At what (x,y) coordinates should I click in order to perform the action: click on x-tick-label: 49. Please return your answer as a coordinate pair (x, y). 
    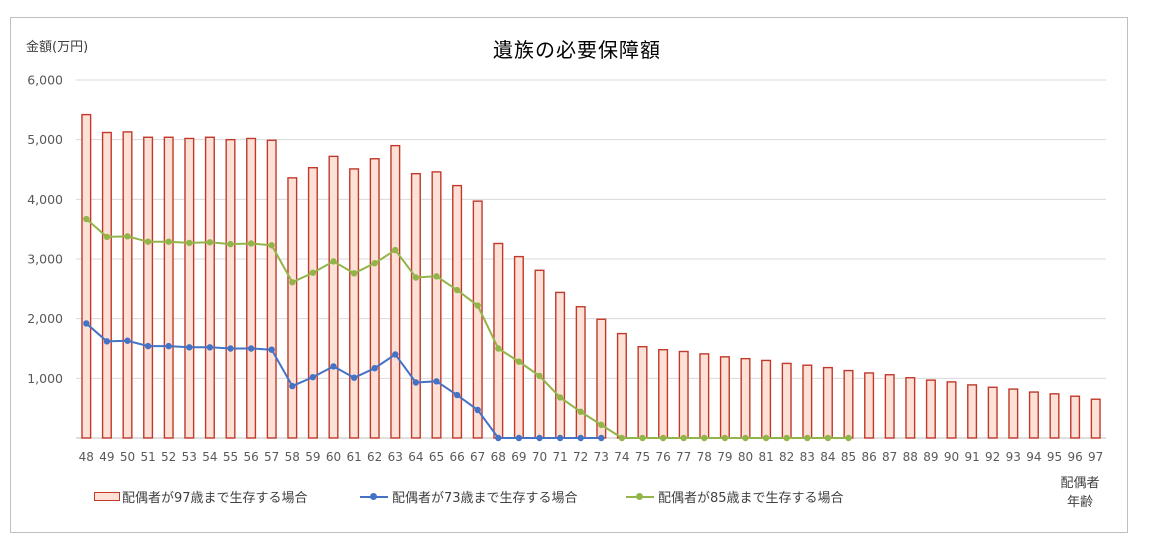
    Looking at the image, I should click on (106, 457).